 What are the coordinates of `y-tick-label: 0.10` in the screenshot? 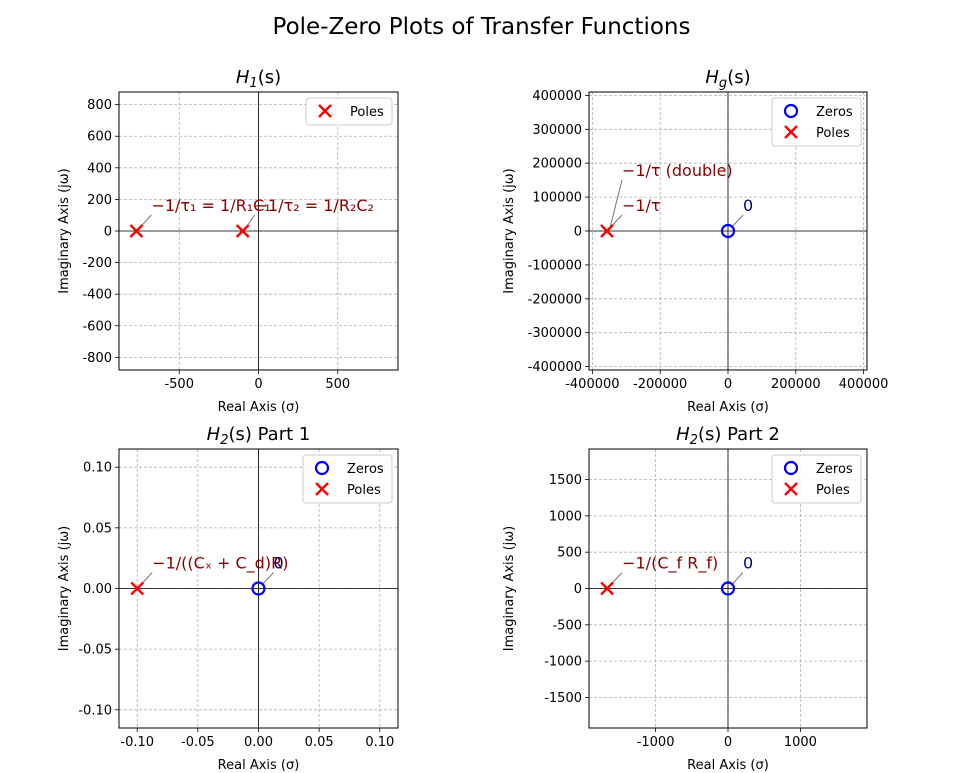 It's located at (97, 468).